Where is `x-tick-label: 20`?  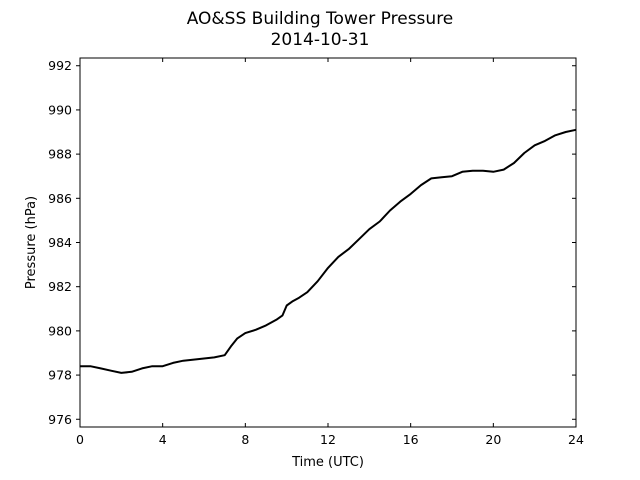 x-tick-label: 20 is located at coordinates (493, 439).